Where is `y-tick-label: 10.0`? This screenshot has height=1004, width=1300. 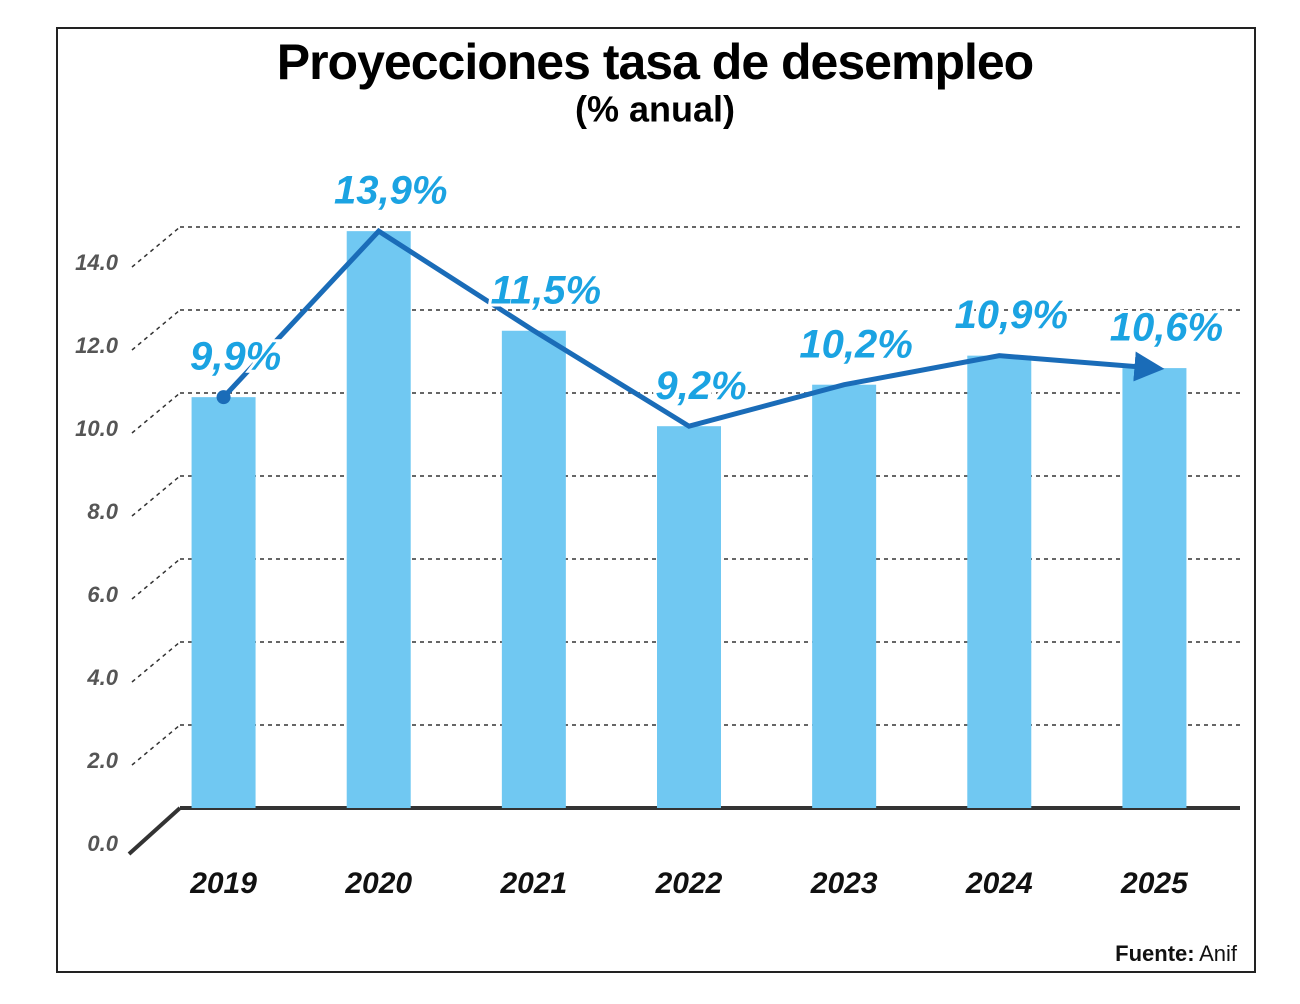 y-tick-label: 10.0 is located at coordinates (97, 428).